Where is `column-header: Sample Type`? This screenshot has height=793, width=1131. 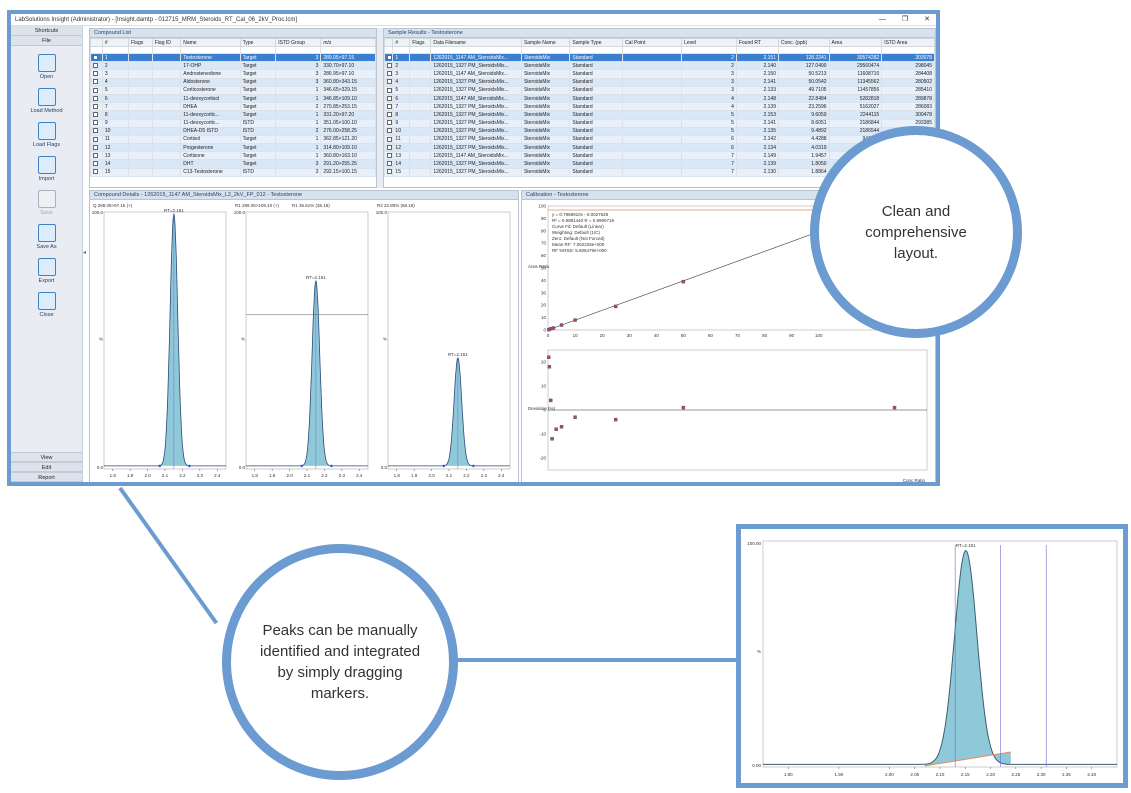 column-header: Sample Type is located at coordinates (596, 42).